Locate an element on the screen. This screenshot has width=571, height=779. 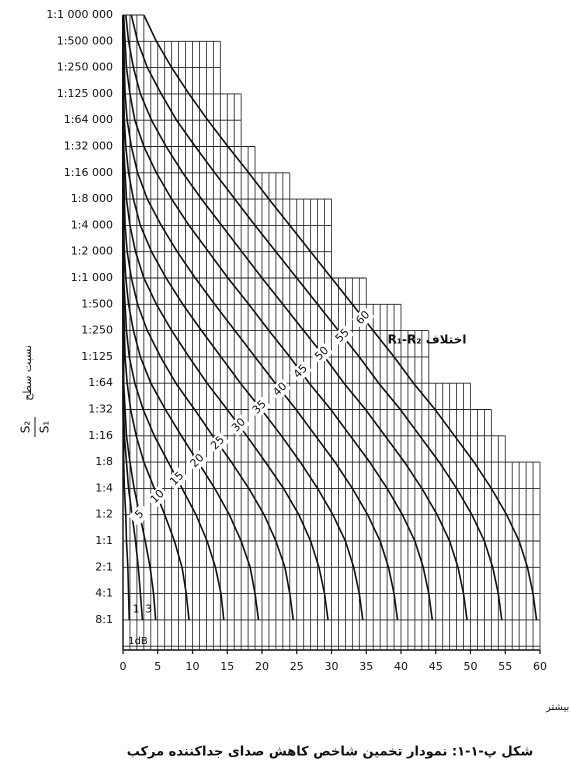
y-tick-label: 1:500 000 is located at coordinates (85, 40).